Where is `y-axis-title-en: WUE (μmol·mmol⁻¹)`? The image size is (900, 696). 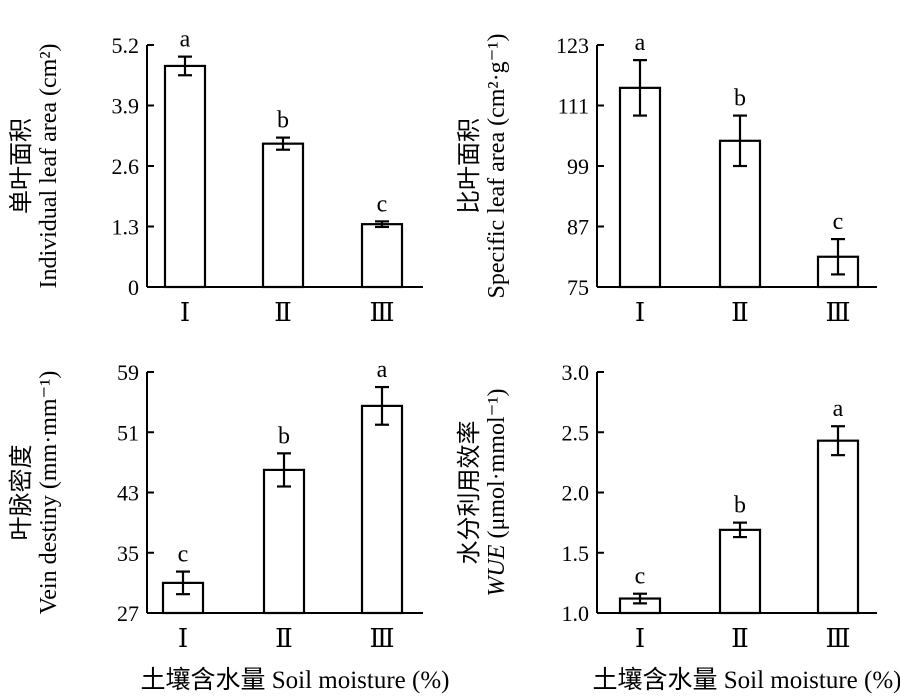
y-axis-title-en: WUE (μmol·mmol⁻¹) is located at coordinates (497, 492).